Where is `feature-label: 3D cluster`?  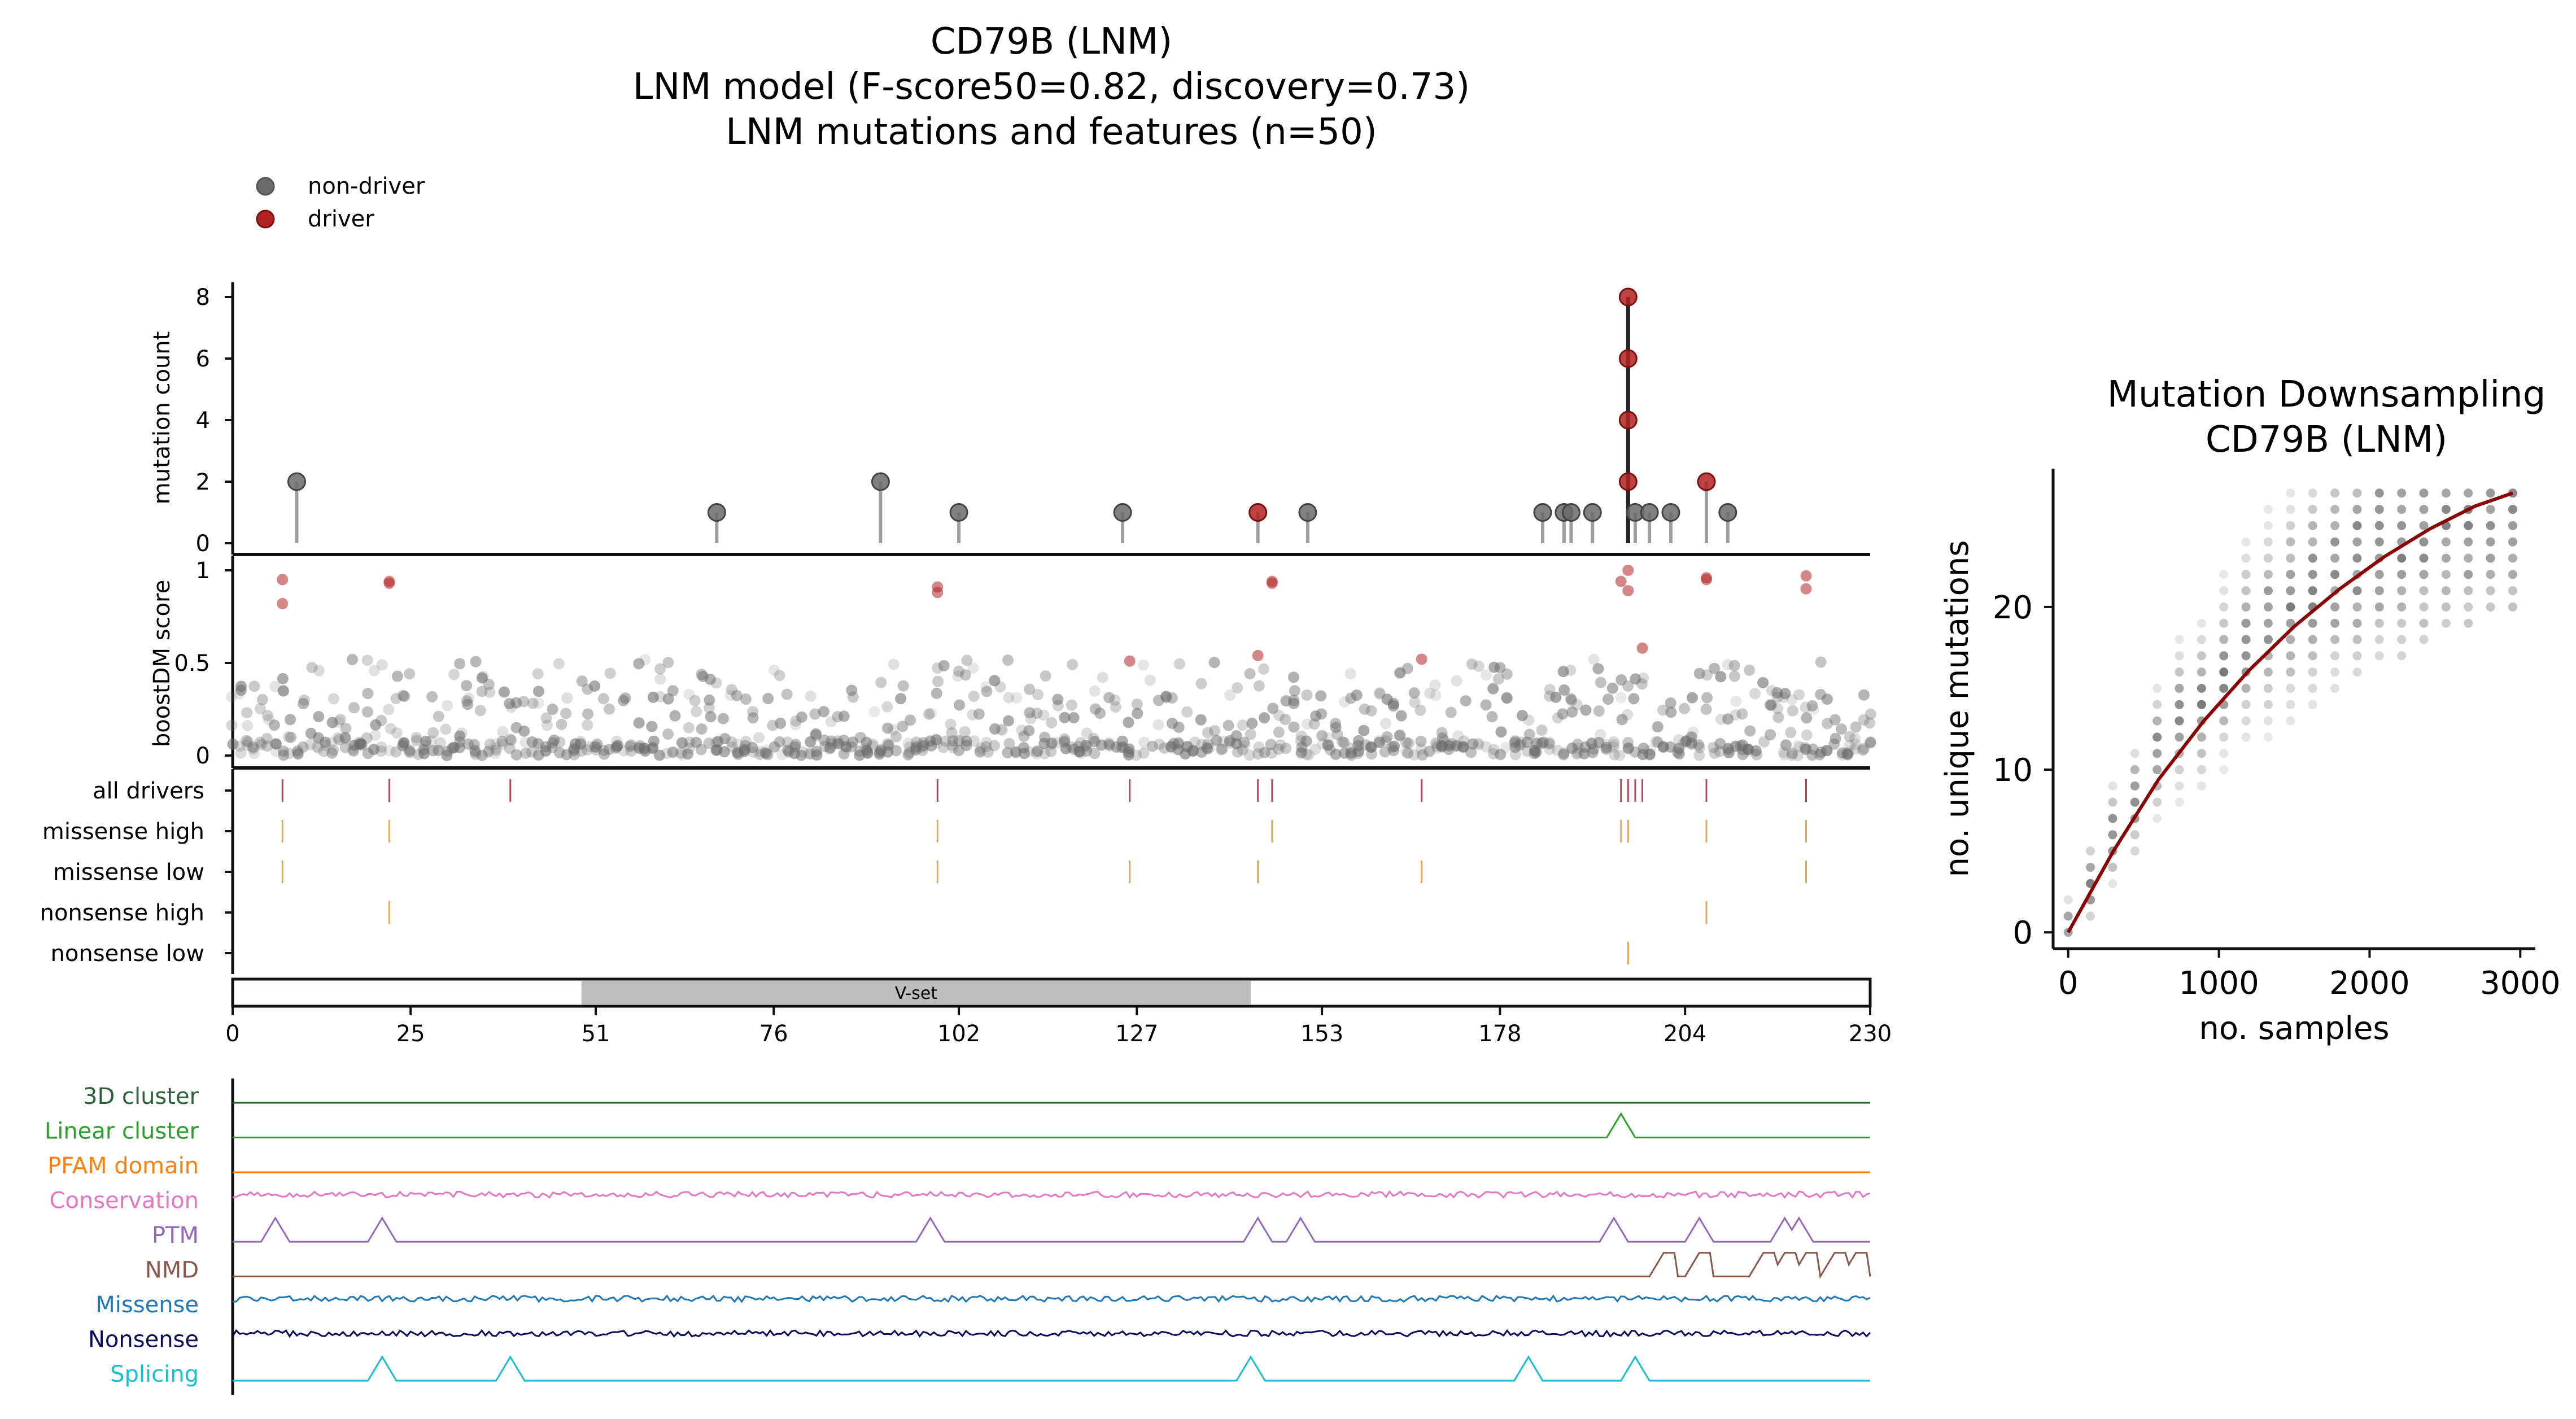 feature-label: 3D cluster is located at coordinates (141, 1097).